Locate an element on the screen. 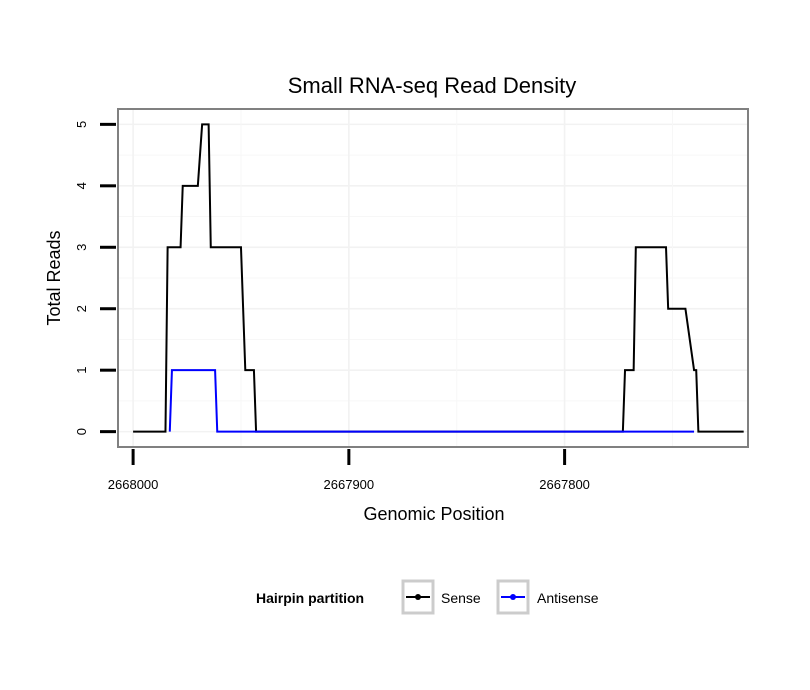 The width and height of the screenshot is (810, 690). y-tick-label-1: 1 is located at coordinates (81, 370).